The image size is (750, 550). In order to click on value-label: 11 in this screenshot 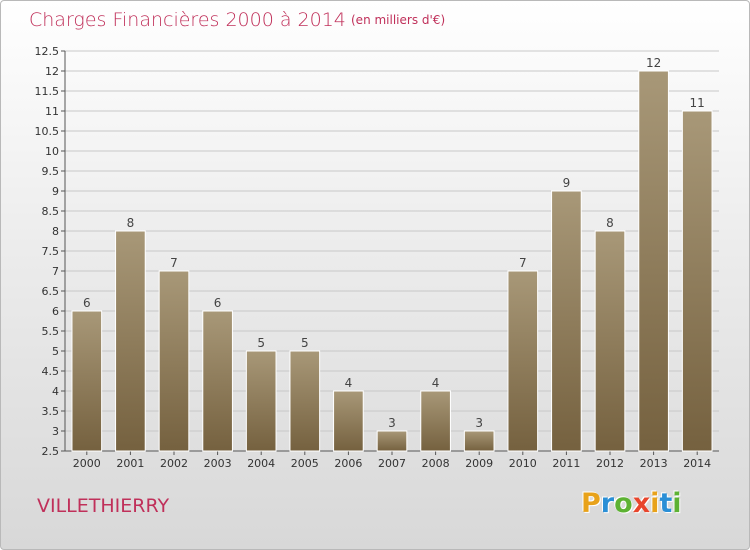, I will do `click(697, 103)`.